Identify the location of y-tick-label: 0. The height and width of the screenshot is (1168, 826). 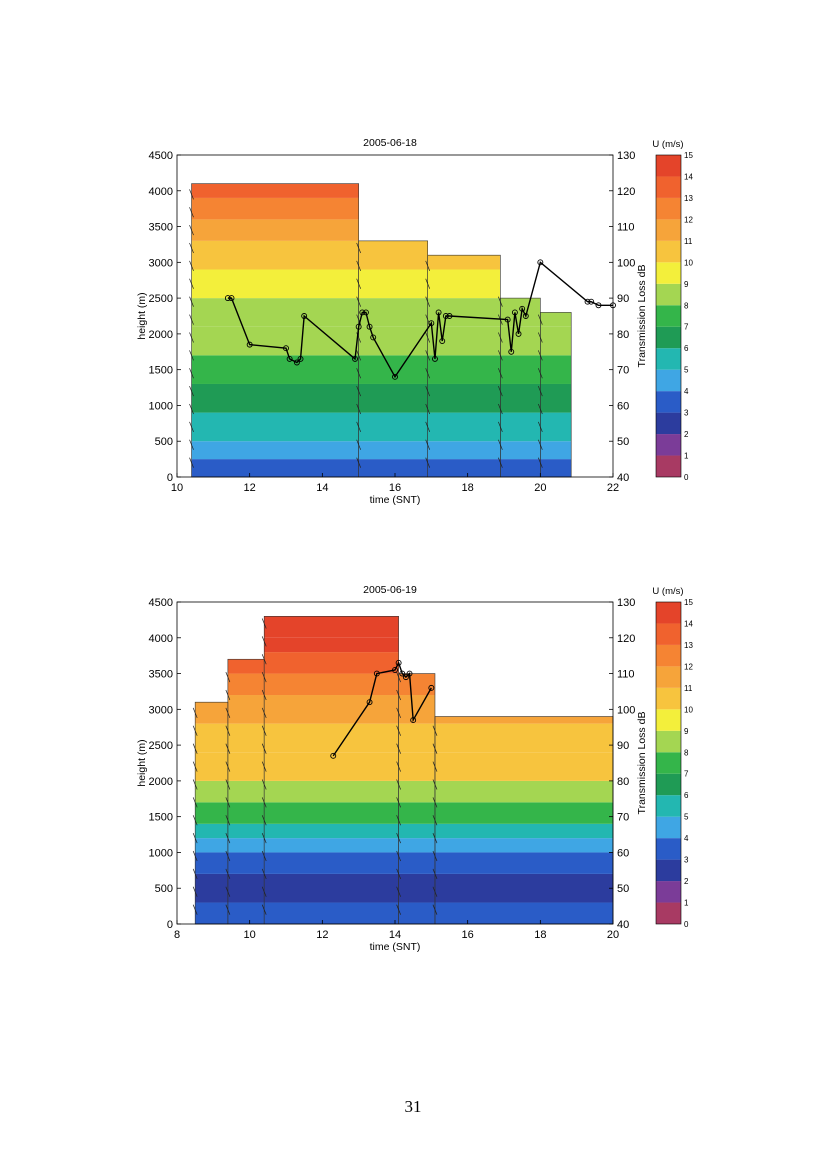
(170, 478).